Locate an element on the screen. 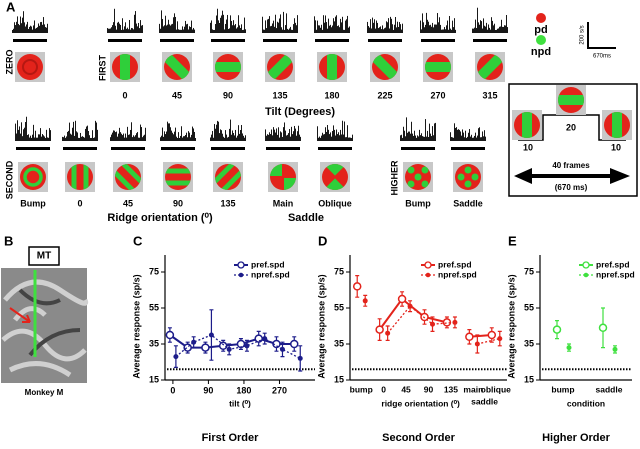  diagram-label: 20 is located at coordinates (571, 127).